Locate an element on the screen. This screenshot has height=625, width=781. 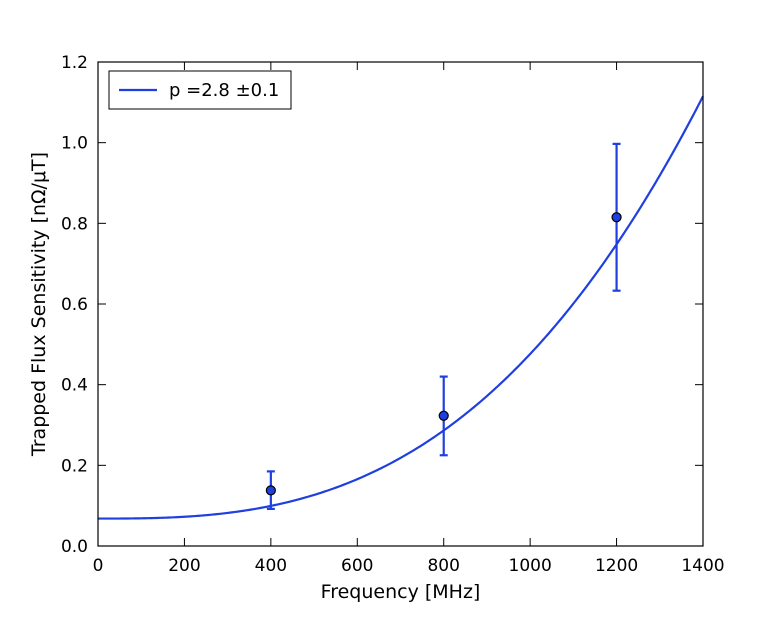
x-tick-label: 1200 is located at coordinates (616, 566).